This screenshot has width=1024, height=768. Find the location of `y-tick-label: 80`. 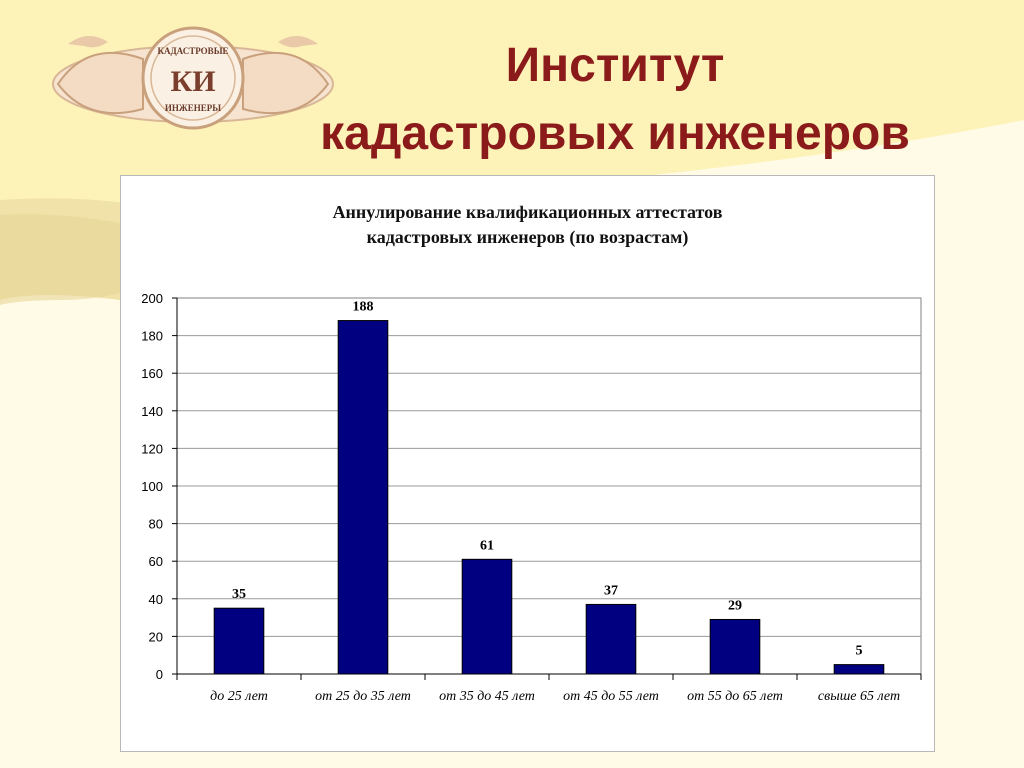

y-tick-label: 80 is located at coordinates (156, 524).